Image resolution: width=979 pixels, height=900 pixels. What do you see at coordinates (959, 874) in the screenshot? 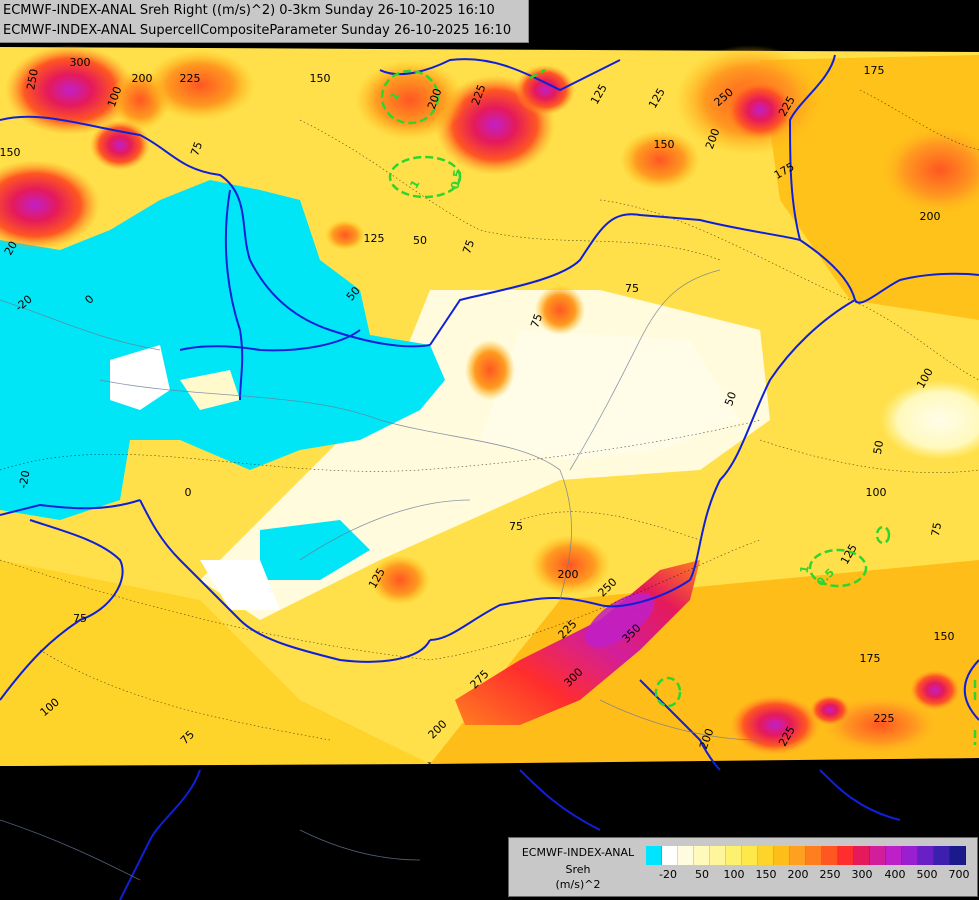
I see `legend-tick-label: 700` at bounding box center [959, 874].